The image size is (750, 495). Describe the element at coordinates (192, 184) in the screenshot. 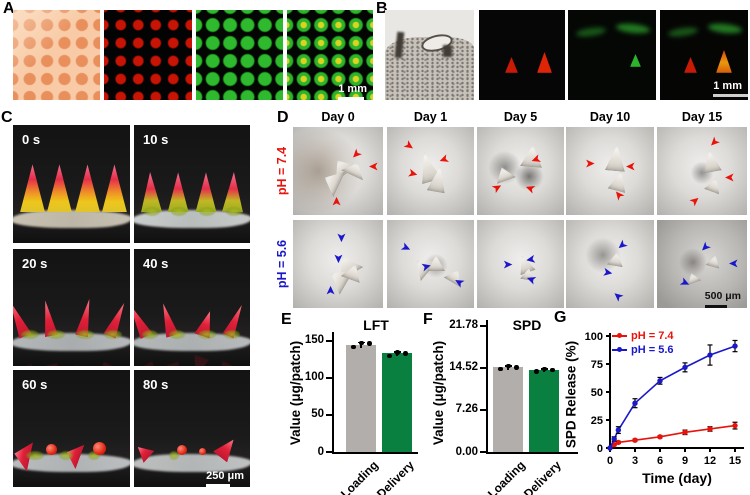

I see `timelapse-cell: 10 s` at that location.